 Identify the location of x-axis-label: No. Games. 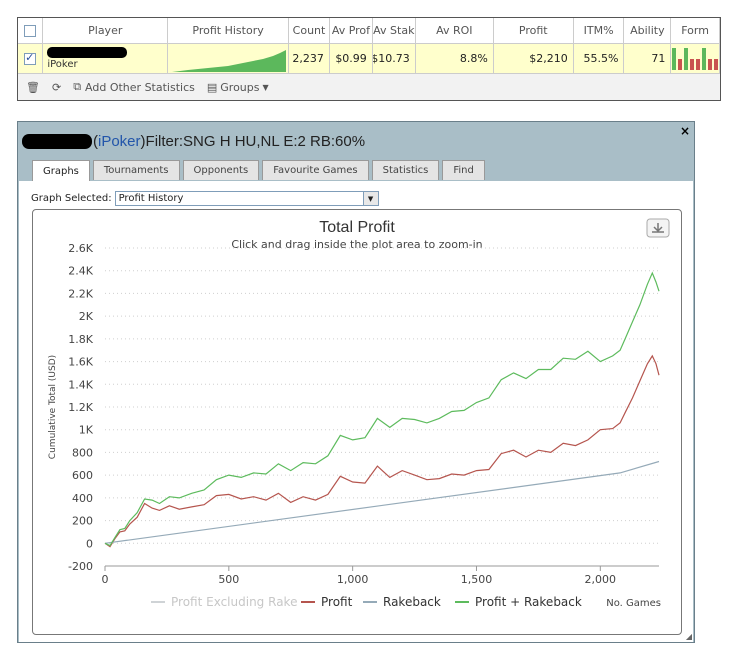
(633, 603).